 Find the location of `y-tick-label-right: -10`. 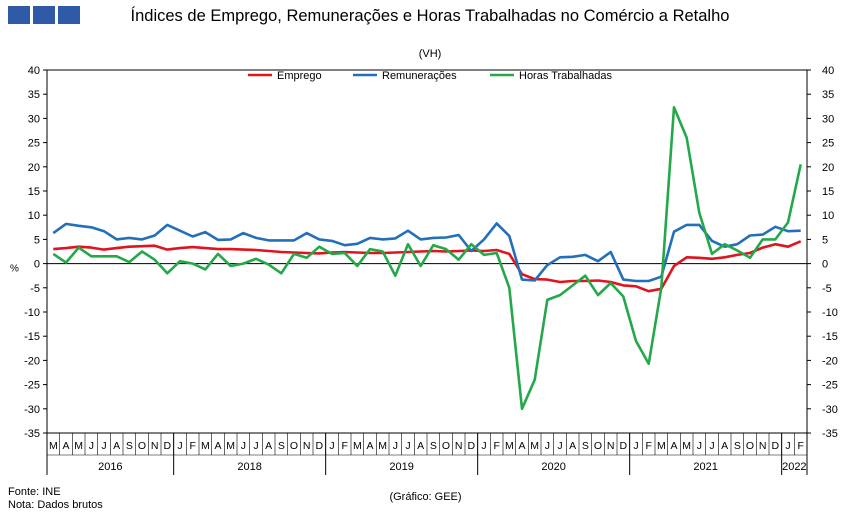

y-tick-label-right: -10 is located at coordinates (830, 313).